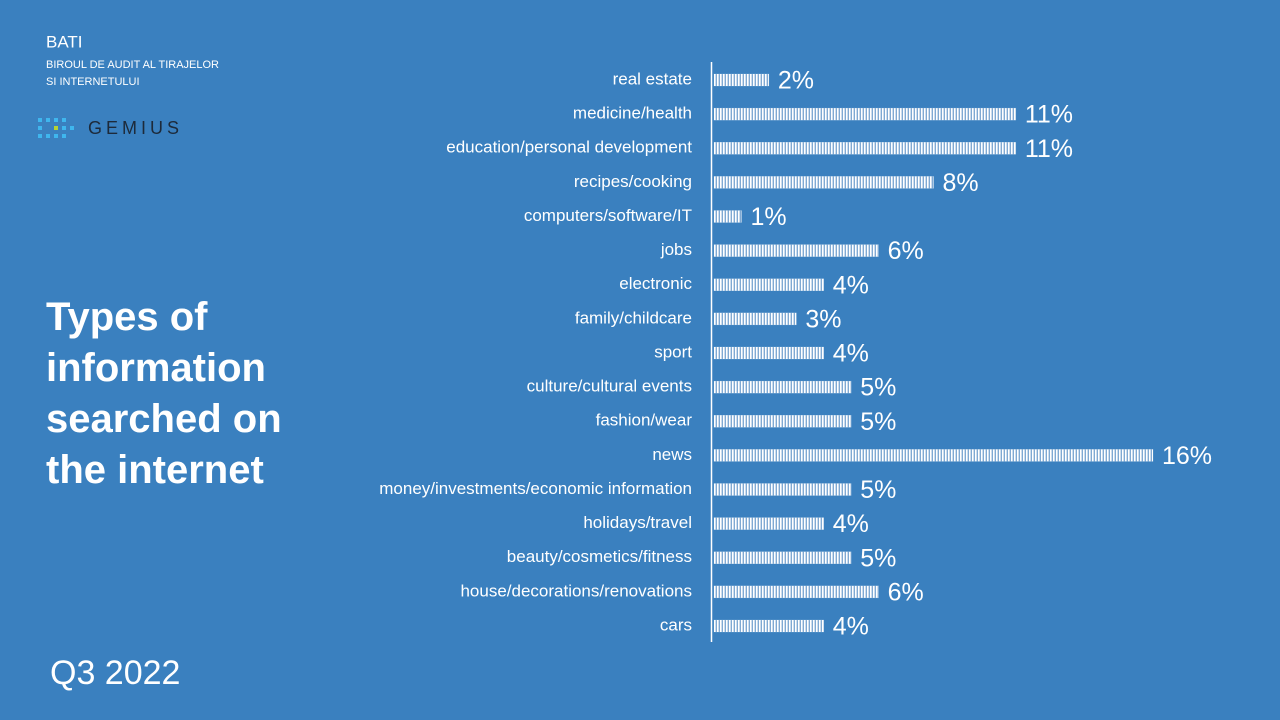 This screenshot has width=1280, height=720. I want to click on category-label: family/childcare, so click(633, 317).